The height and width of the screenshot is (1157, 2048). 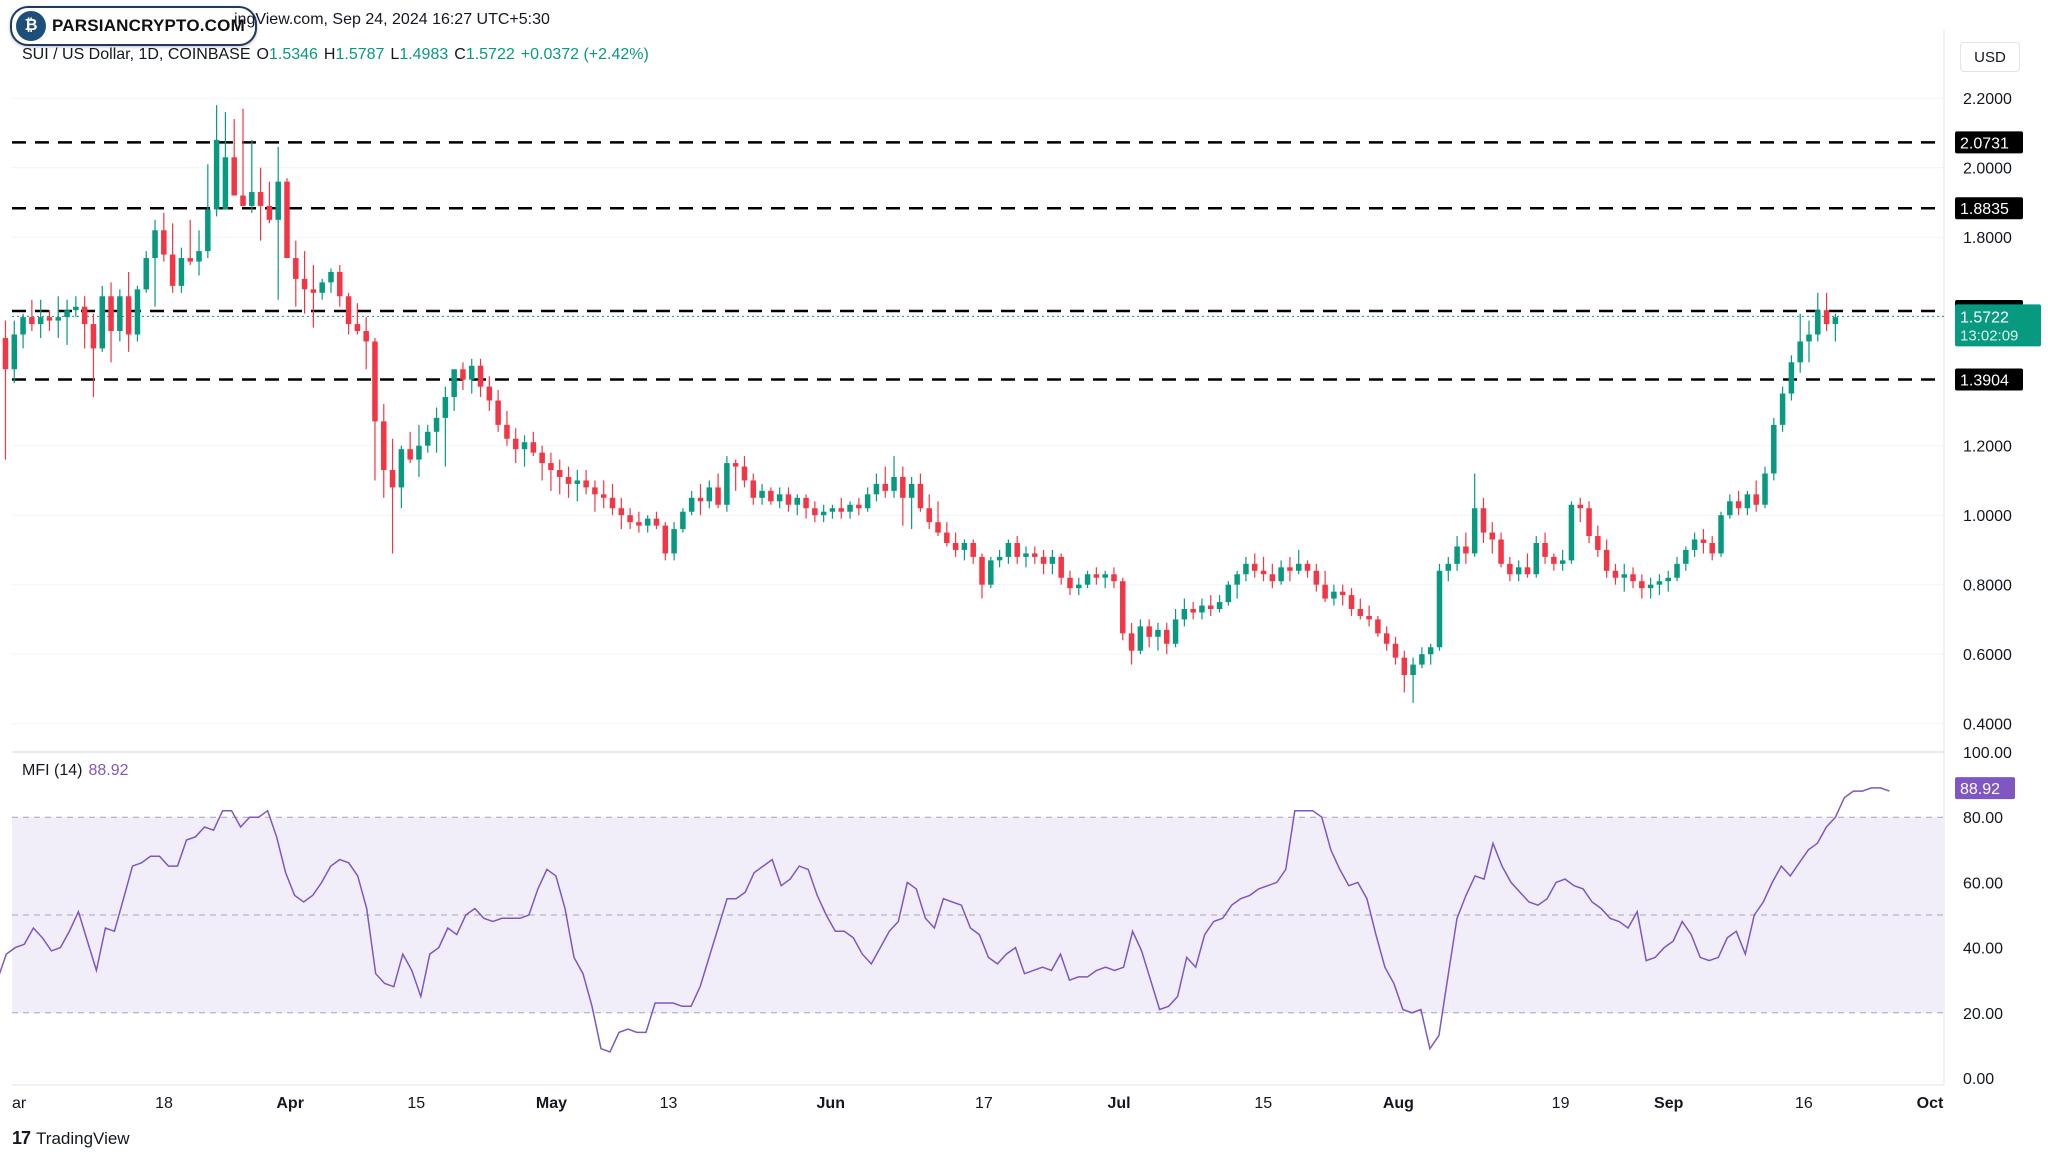 I want to click on open-label: O, so click(x=262, y=54).